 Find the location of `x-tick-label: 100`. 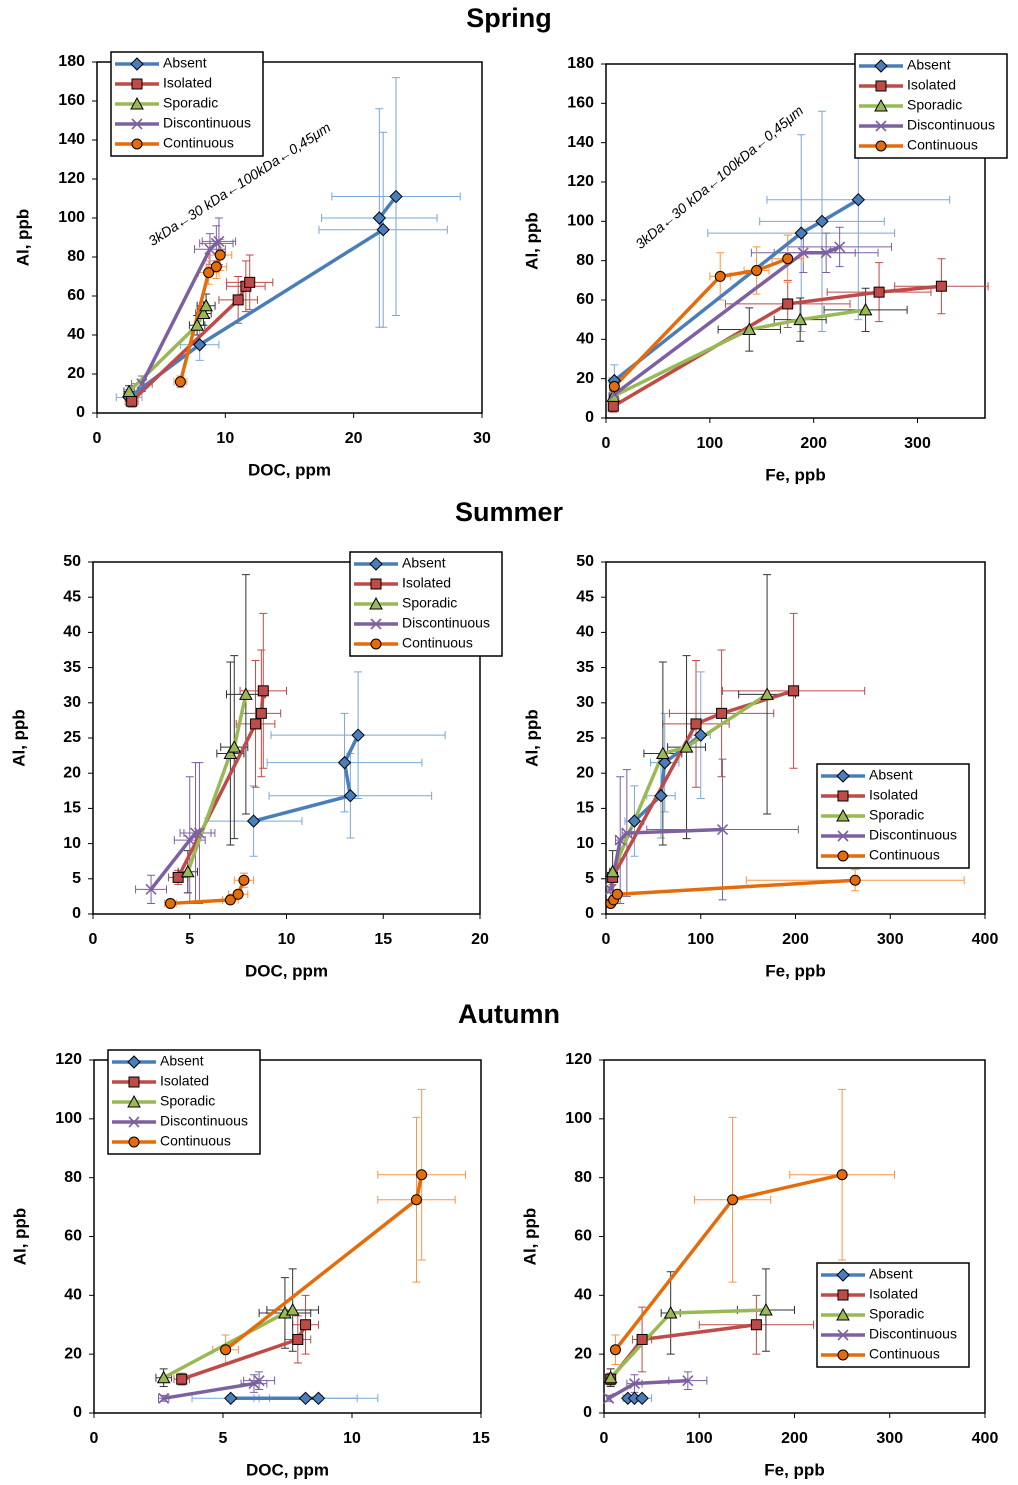

x-tick-label: 100 is located at coordinates (699, 1438).